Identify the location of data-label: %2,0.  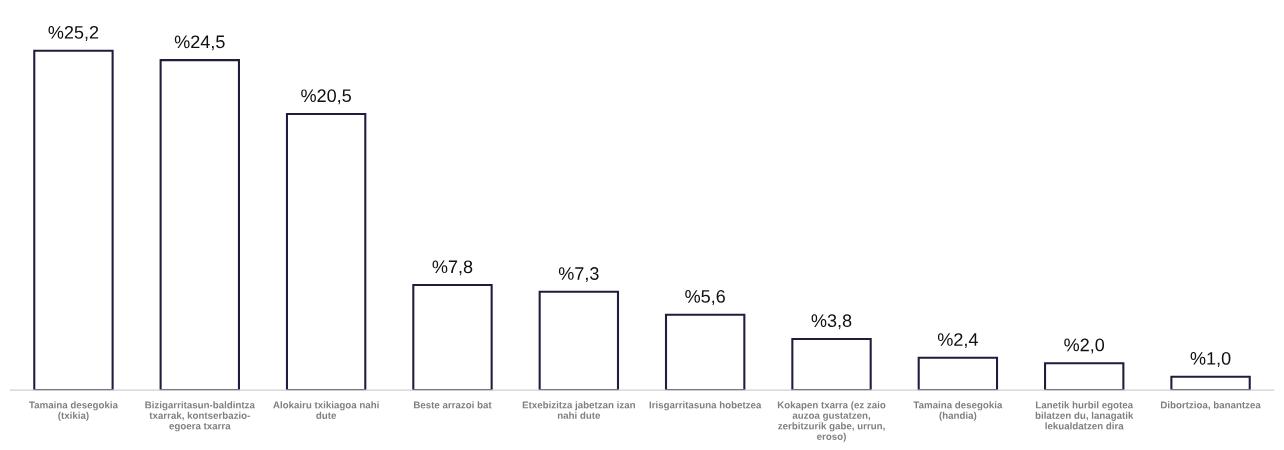
(1084, 346).